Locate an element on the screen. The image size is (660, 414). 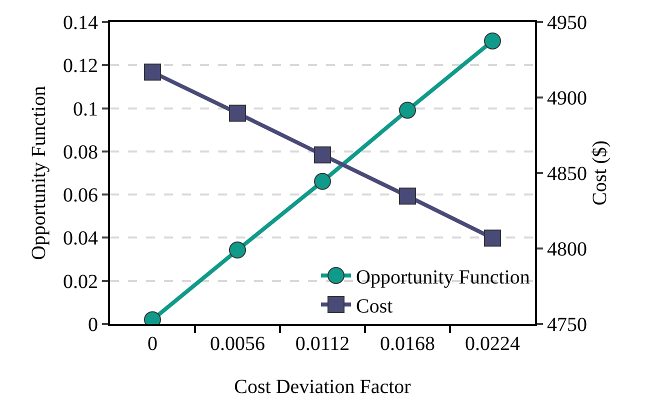
y-tick-label: 0.08 is located at coordinates (80, 152).